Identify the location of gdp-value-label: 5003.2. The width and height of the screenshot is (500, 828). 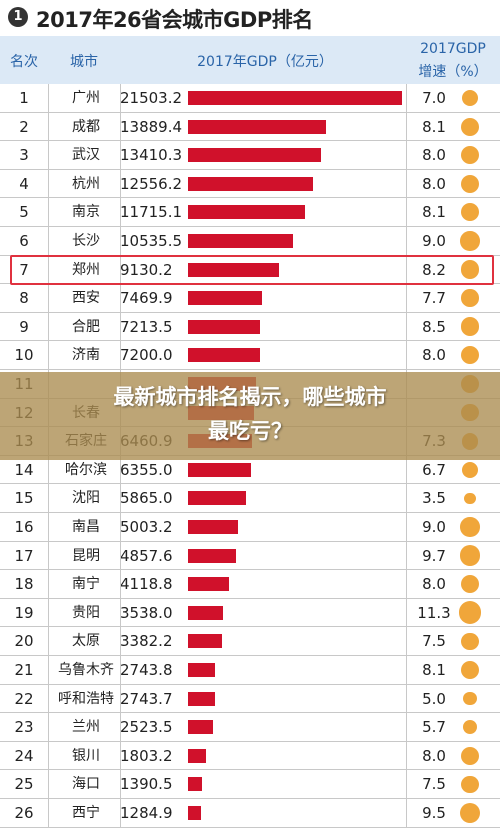
(146, 527).